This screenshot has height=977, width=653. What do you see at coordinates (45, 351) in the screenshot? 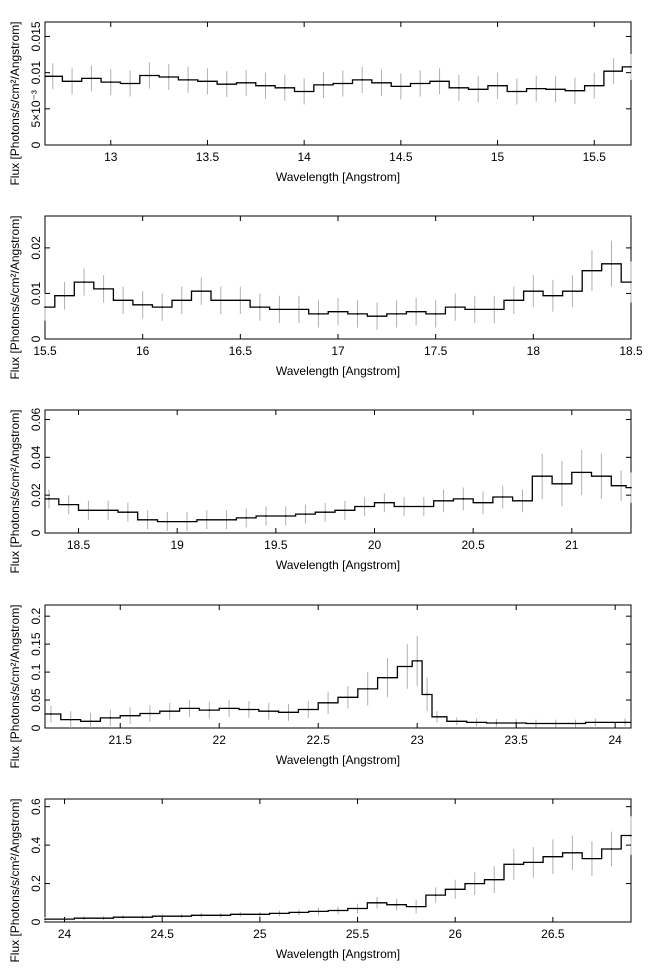
I see `x-tick-label: 15.5` at bounding box center [45, 351].